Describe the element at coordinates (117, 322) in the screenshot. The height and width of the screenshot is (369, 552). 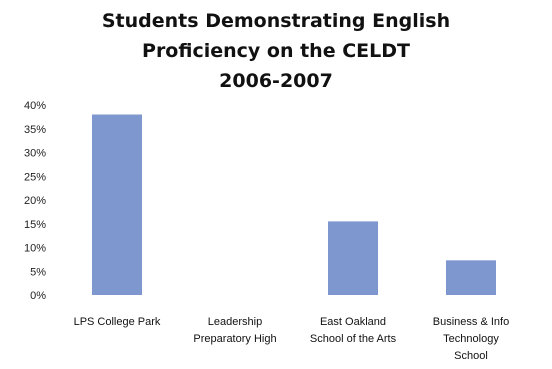
I see `x-category-label: LPS College Park` at that location.